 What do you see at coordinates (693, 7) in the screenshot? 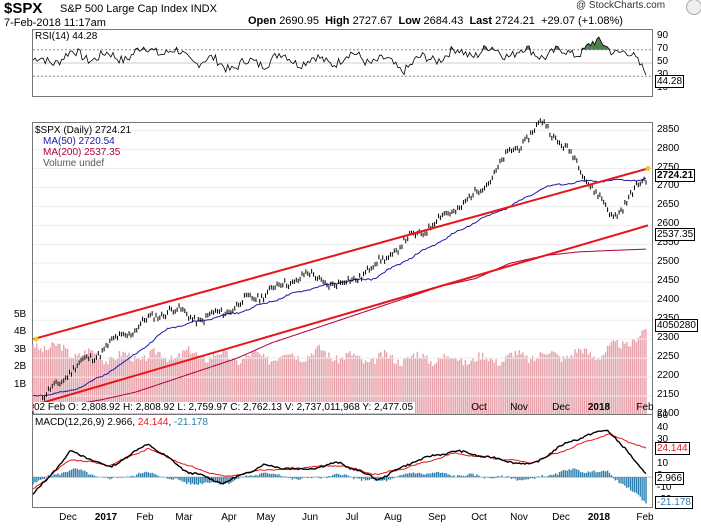
I see `settings-gear-icon` at bounding box center [693, 7].